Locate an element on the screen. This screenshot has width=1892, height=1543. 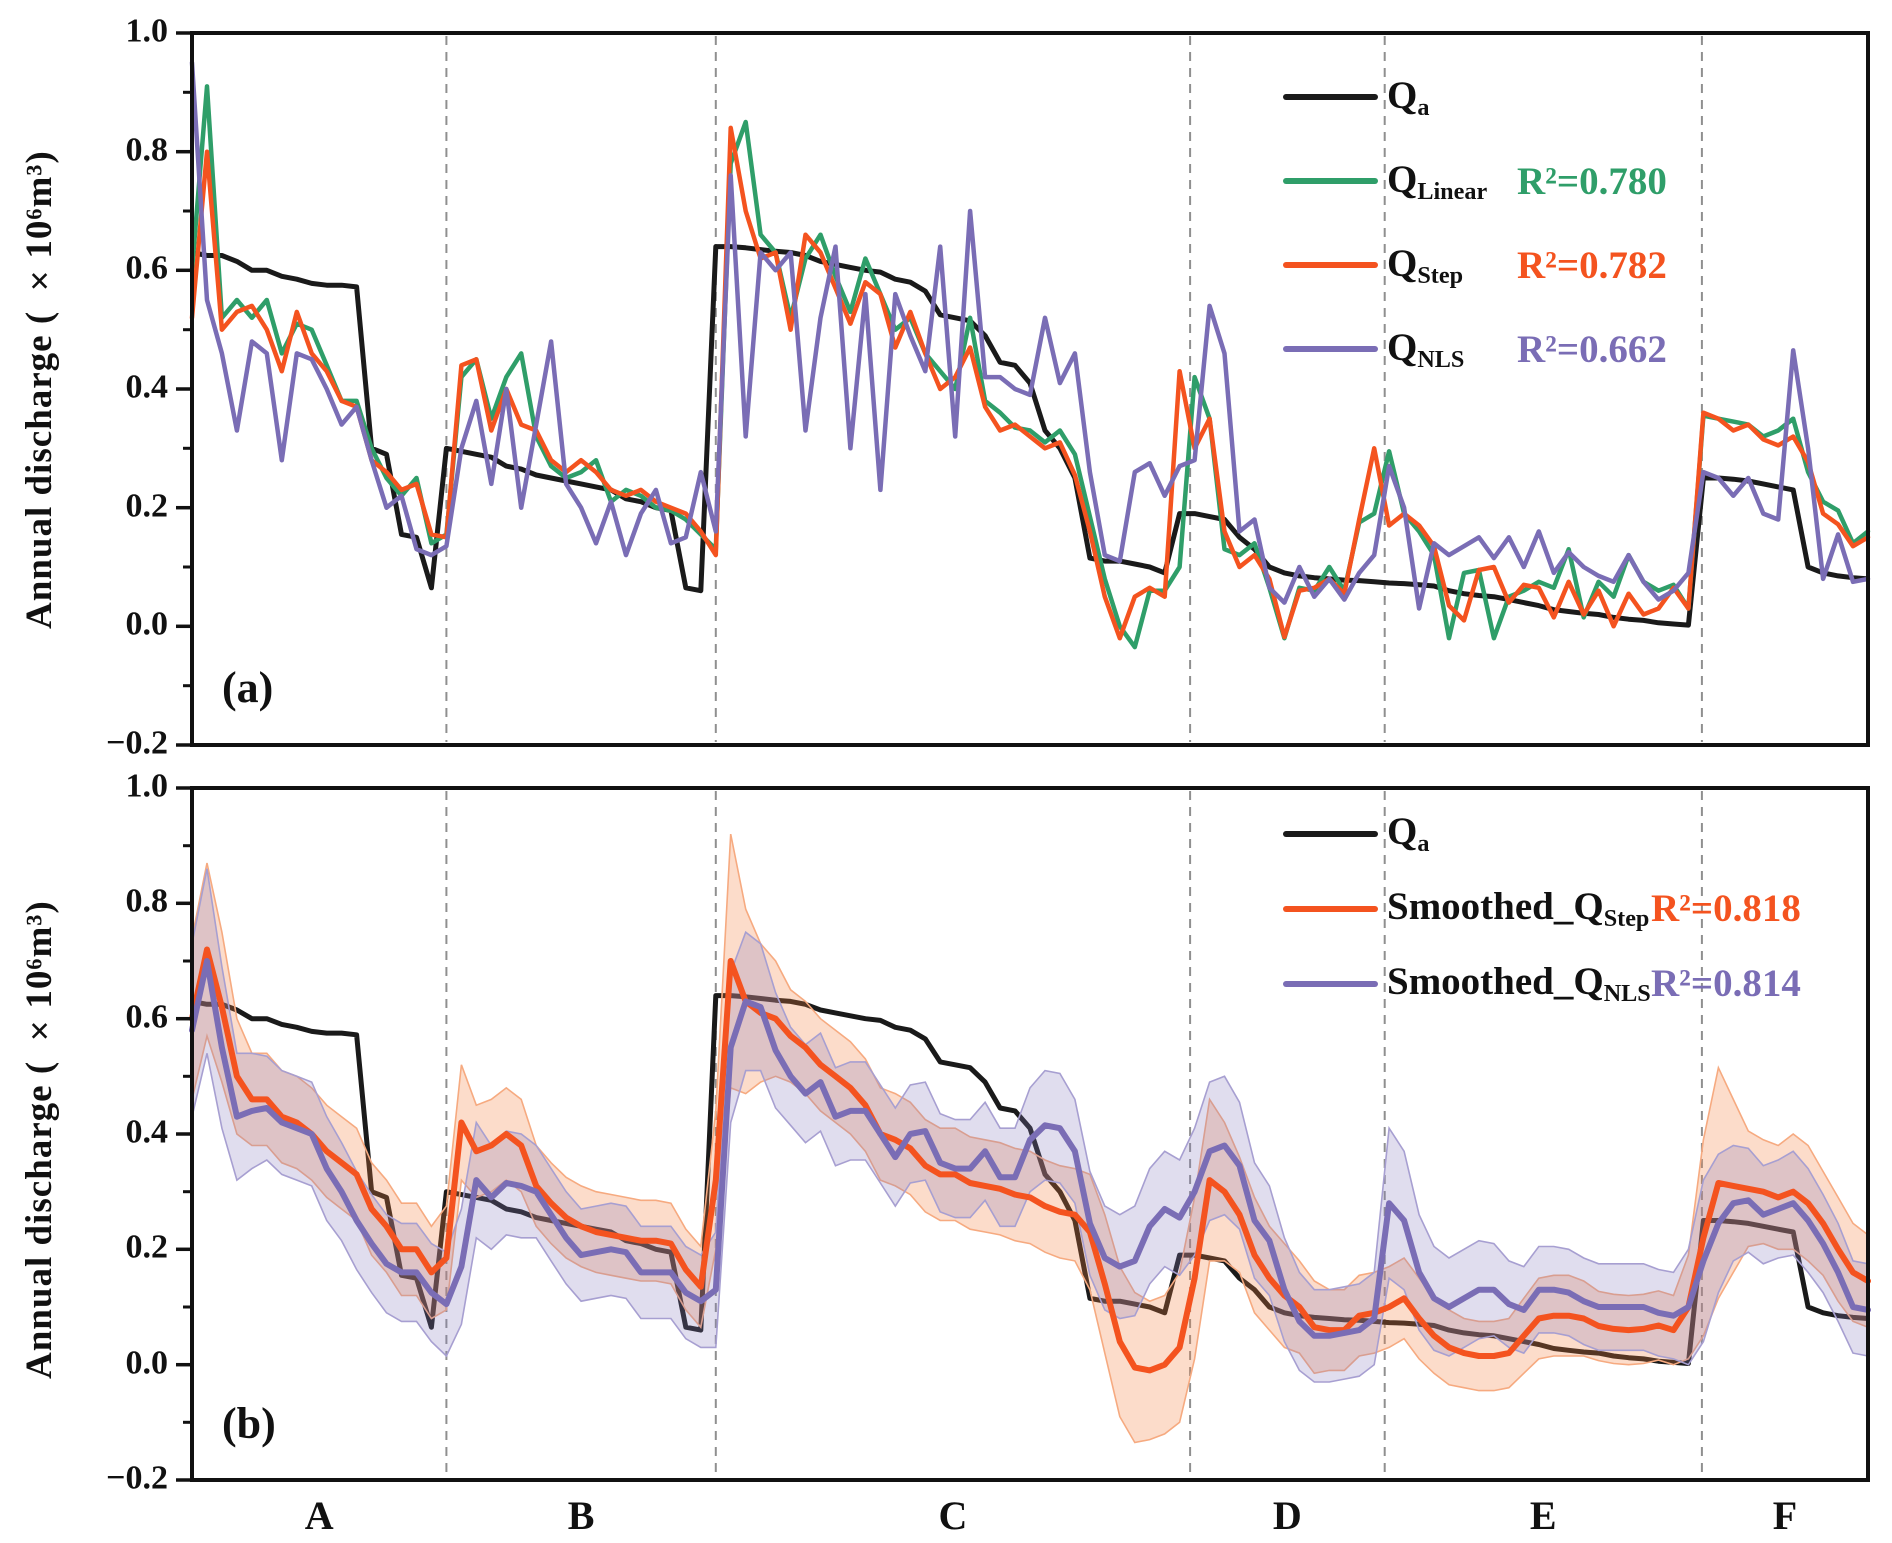
x-section-label-B: B is located at coordinates (581, 1515).